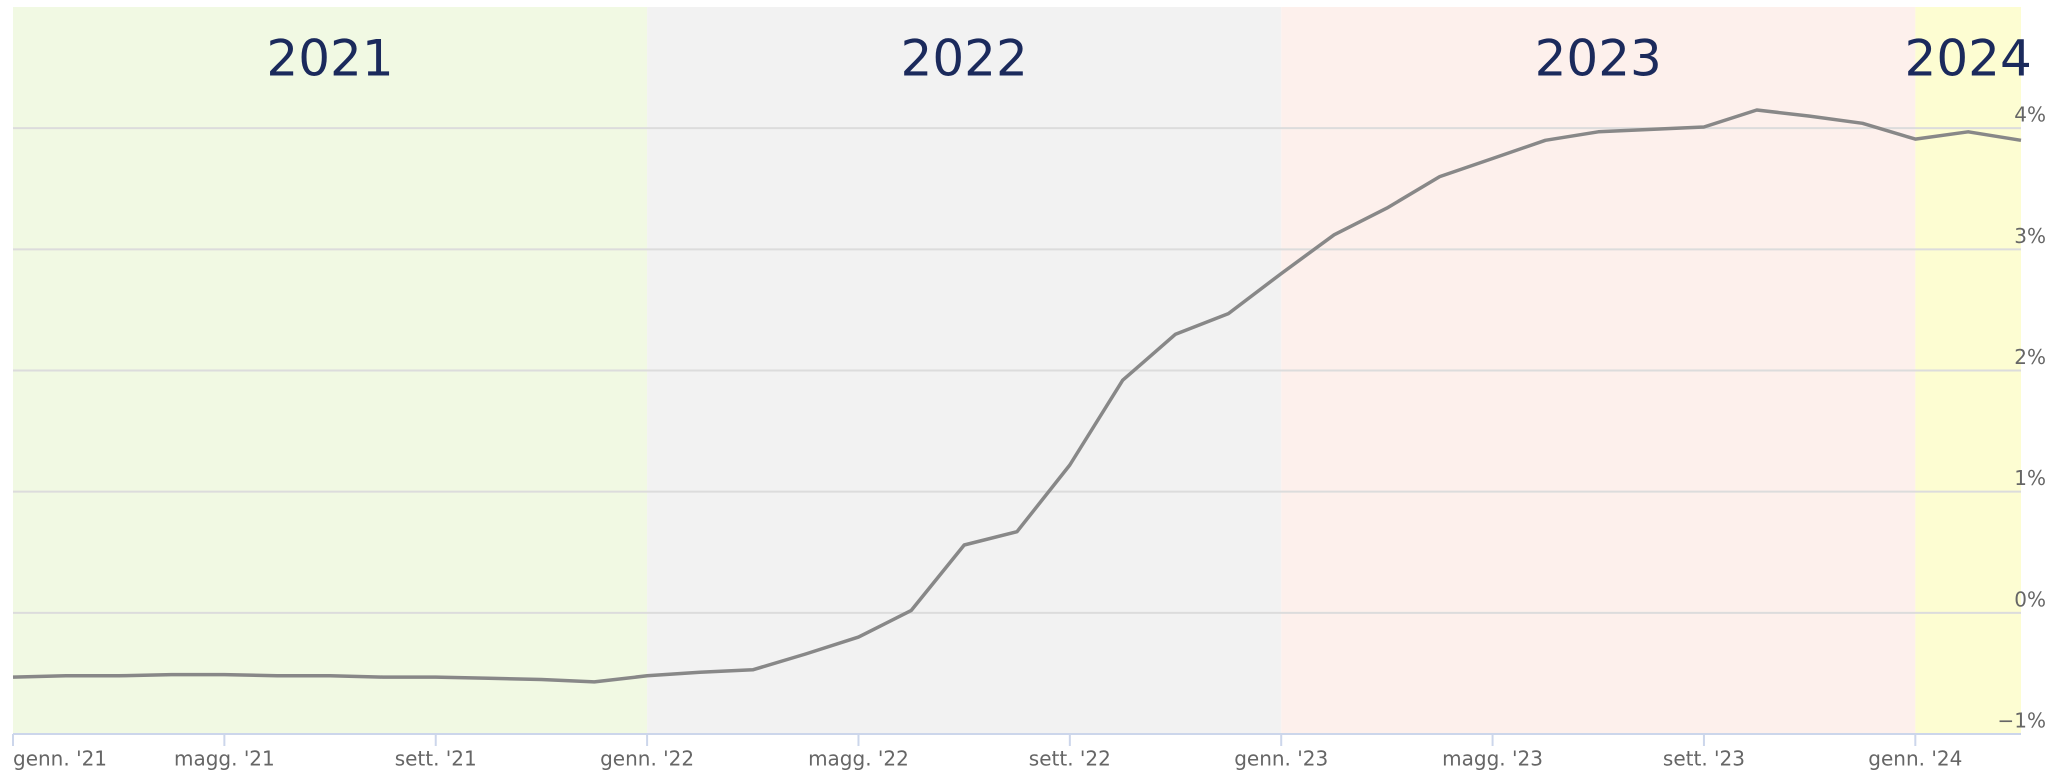 This screenshot has height=774, width=2058. Describe the element at coordinates (858, 759) in the screenshot. I see `x-tick-label: magg. '22` at that location.